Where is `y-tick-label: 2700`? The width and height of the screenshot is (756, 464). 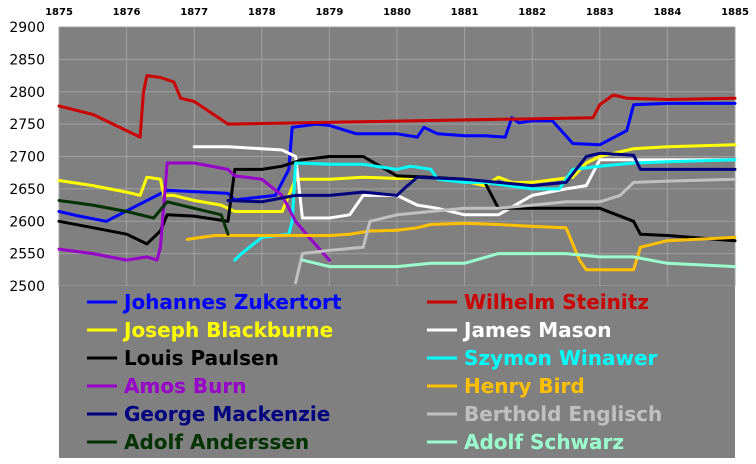 y-tick-label: 2700 is located at coordinates (27, 158).